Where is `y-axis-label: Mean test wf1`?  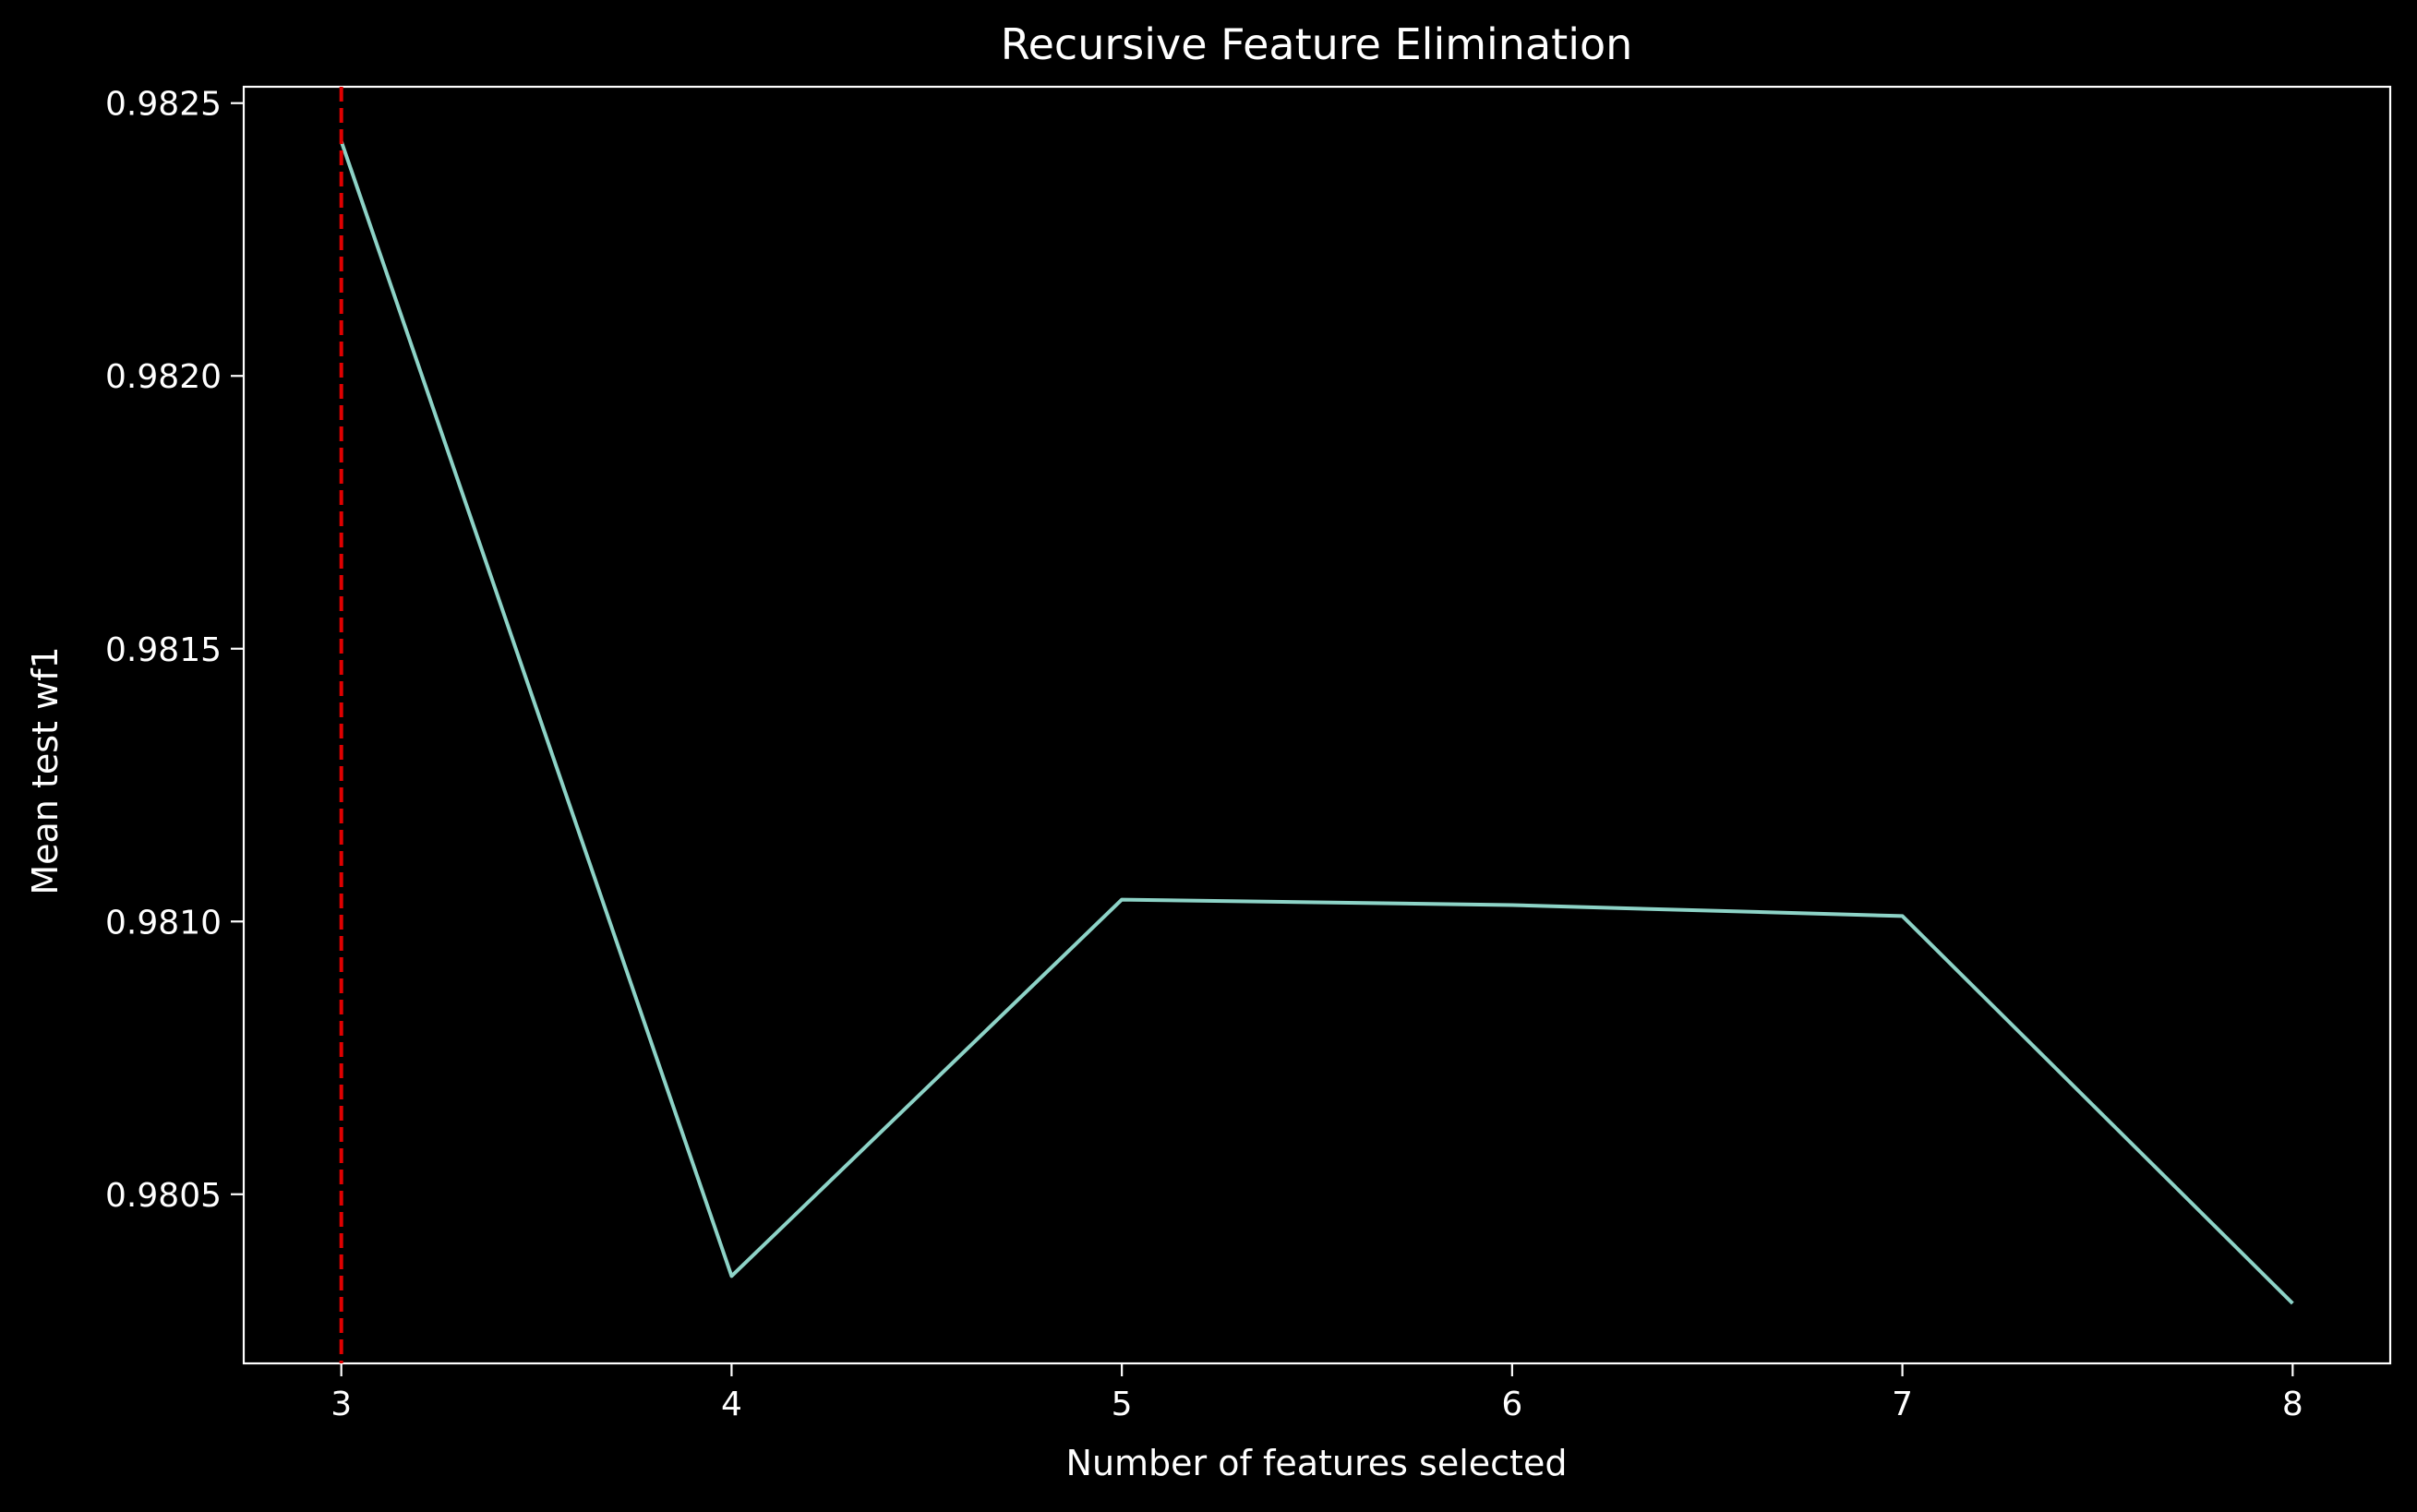 y-axis-label: Mean test wf1 is located at coordinates (45, 770).